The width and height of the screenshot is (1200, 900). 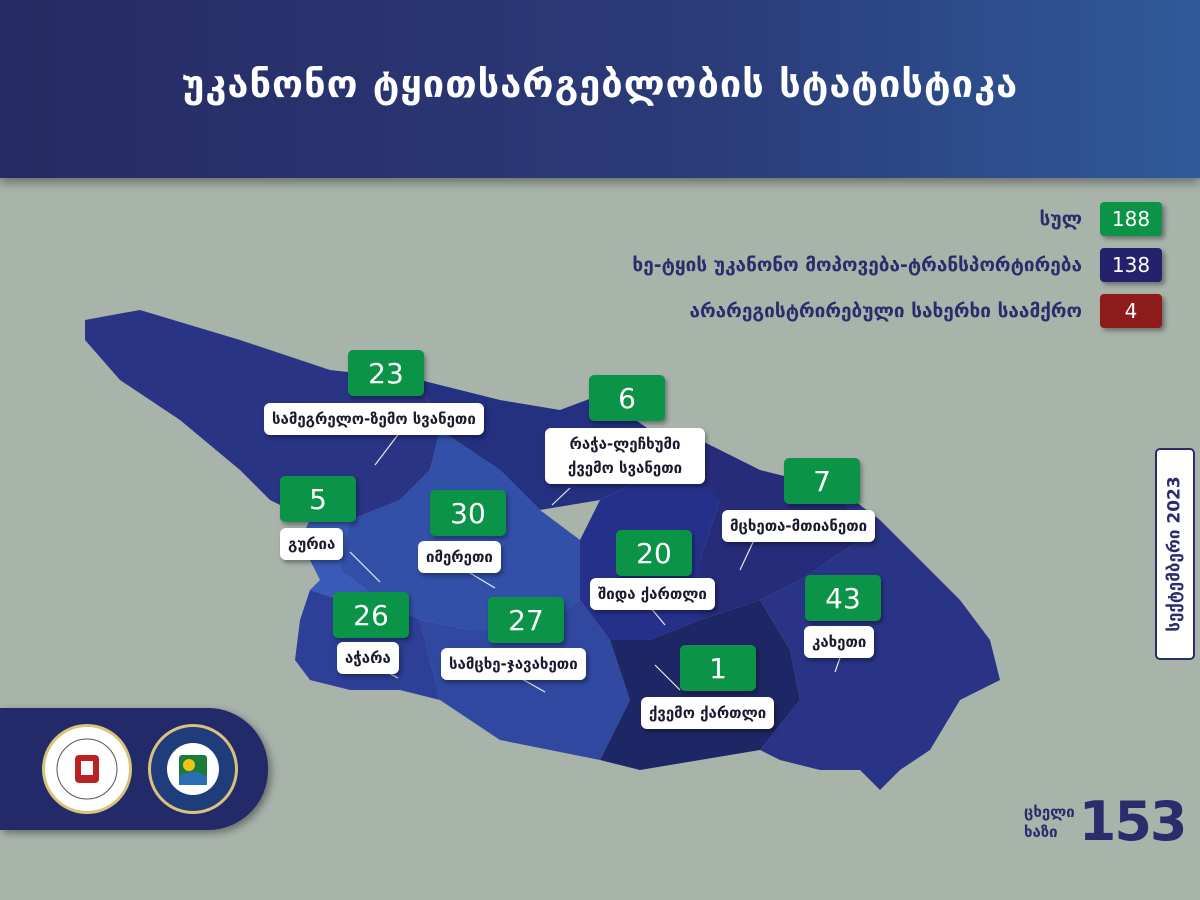 What do you see at coordinates (839, 642) in the screenshot?
I see `label-kakheti: კახეთი` at bounding box center [839, 642].